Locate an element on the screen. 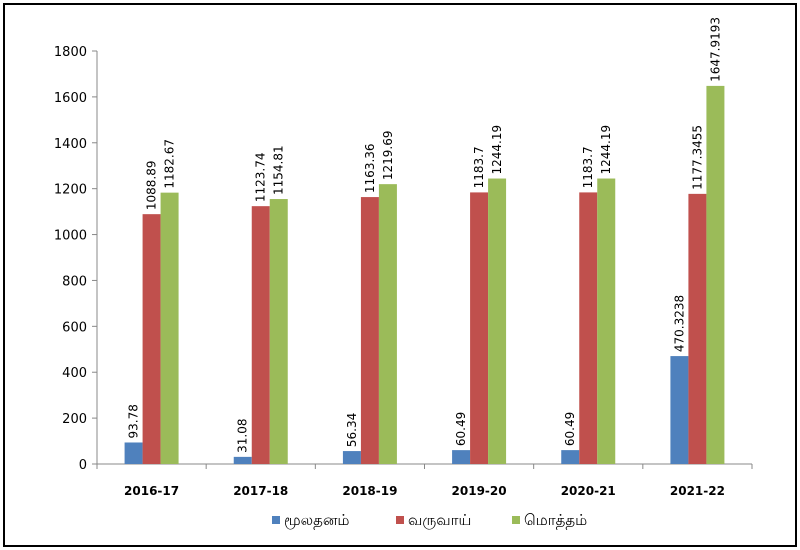  y-tick-label: 600 is located at coordinates (74, 327).